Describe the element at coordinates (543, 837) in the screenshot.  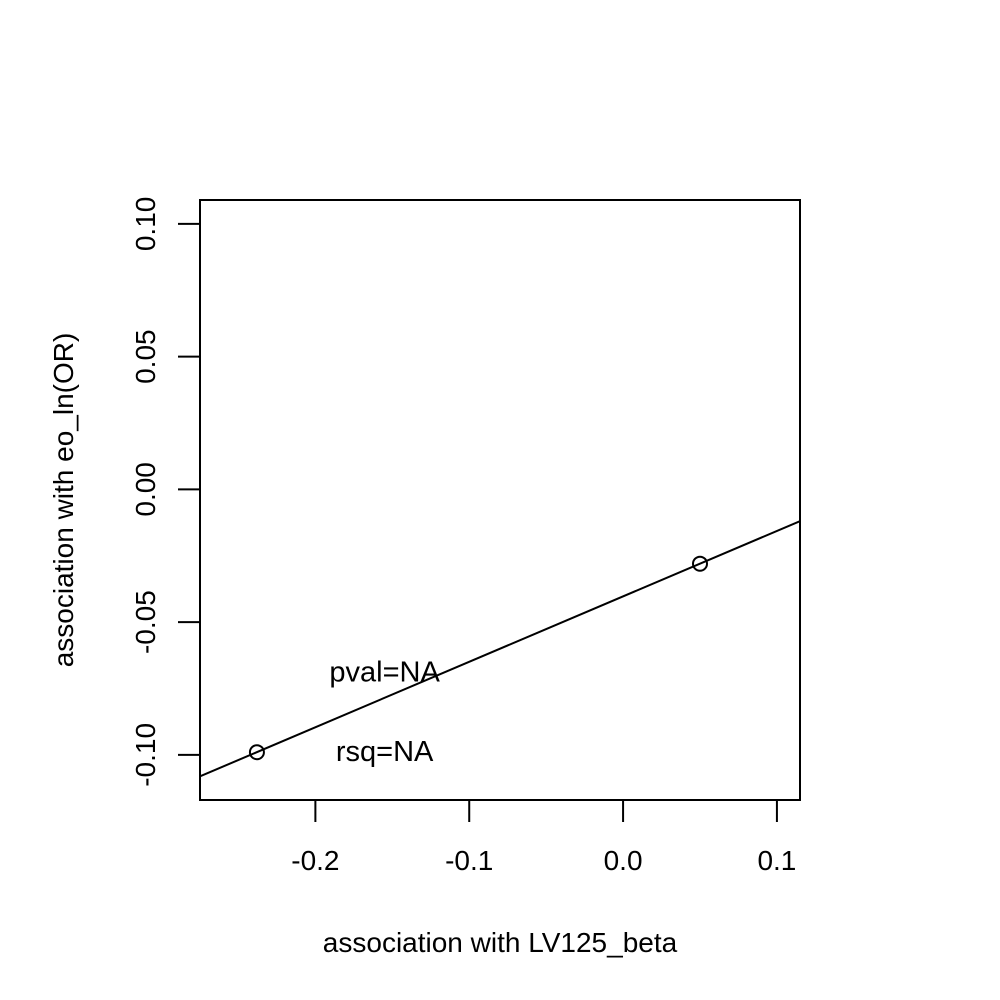
I see `x-axis: -0.2 -0.1 0.0 0.1` at that location.